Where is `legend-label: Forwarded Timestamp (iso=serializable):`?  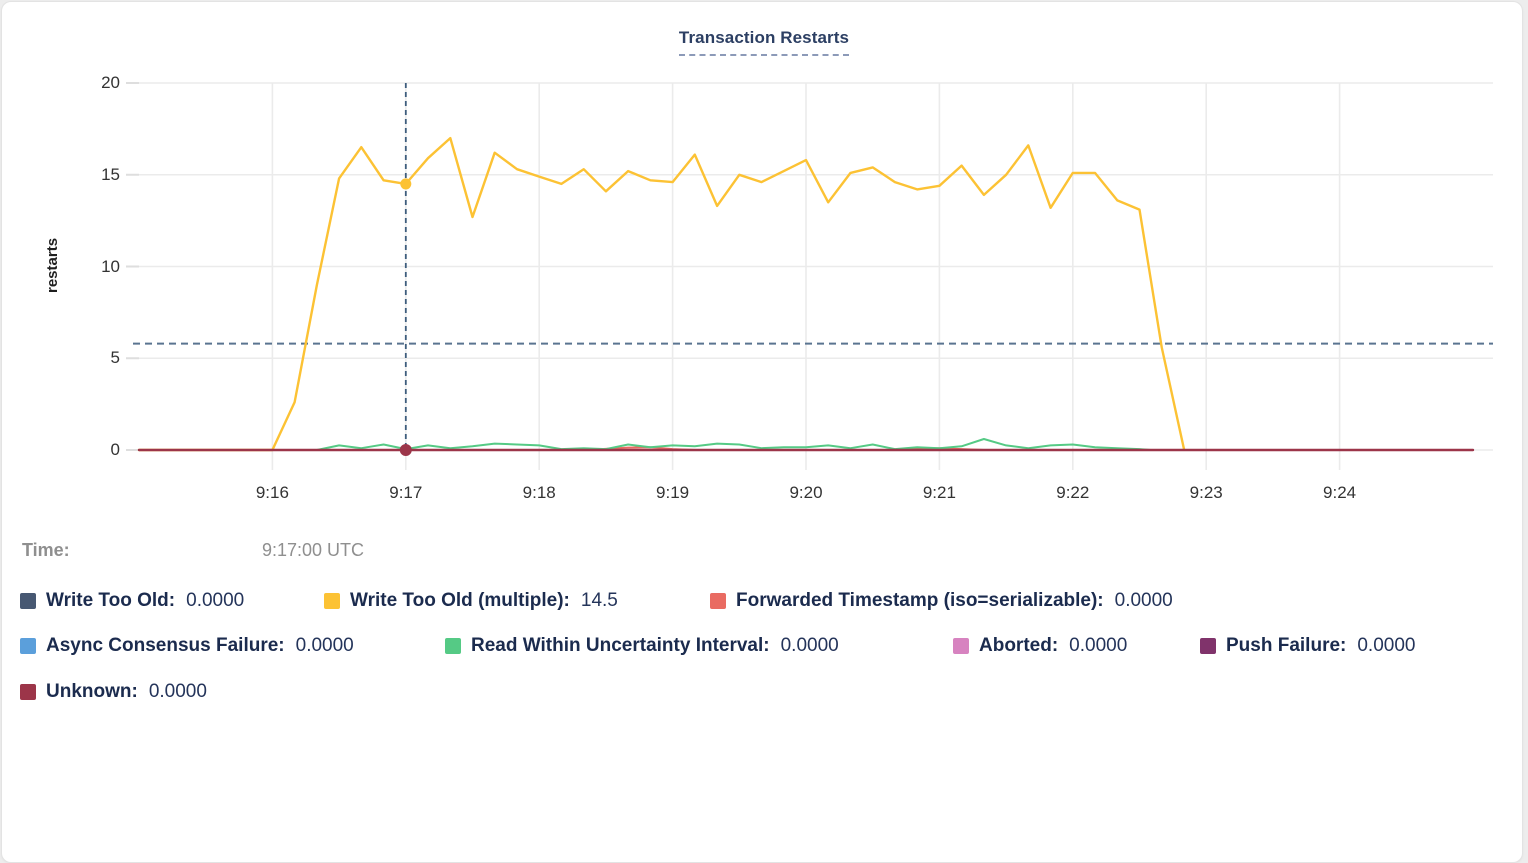 legend-label: Forwarded Timestamp (iso=serializable): is located at coordinates (920, 600).